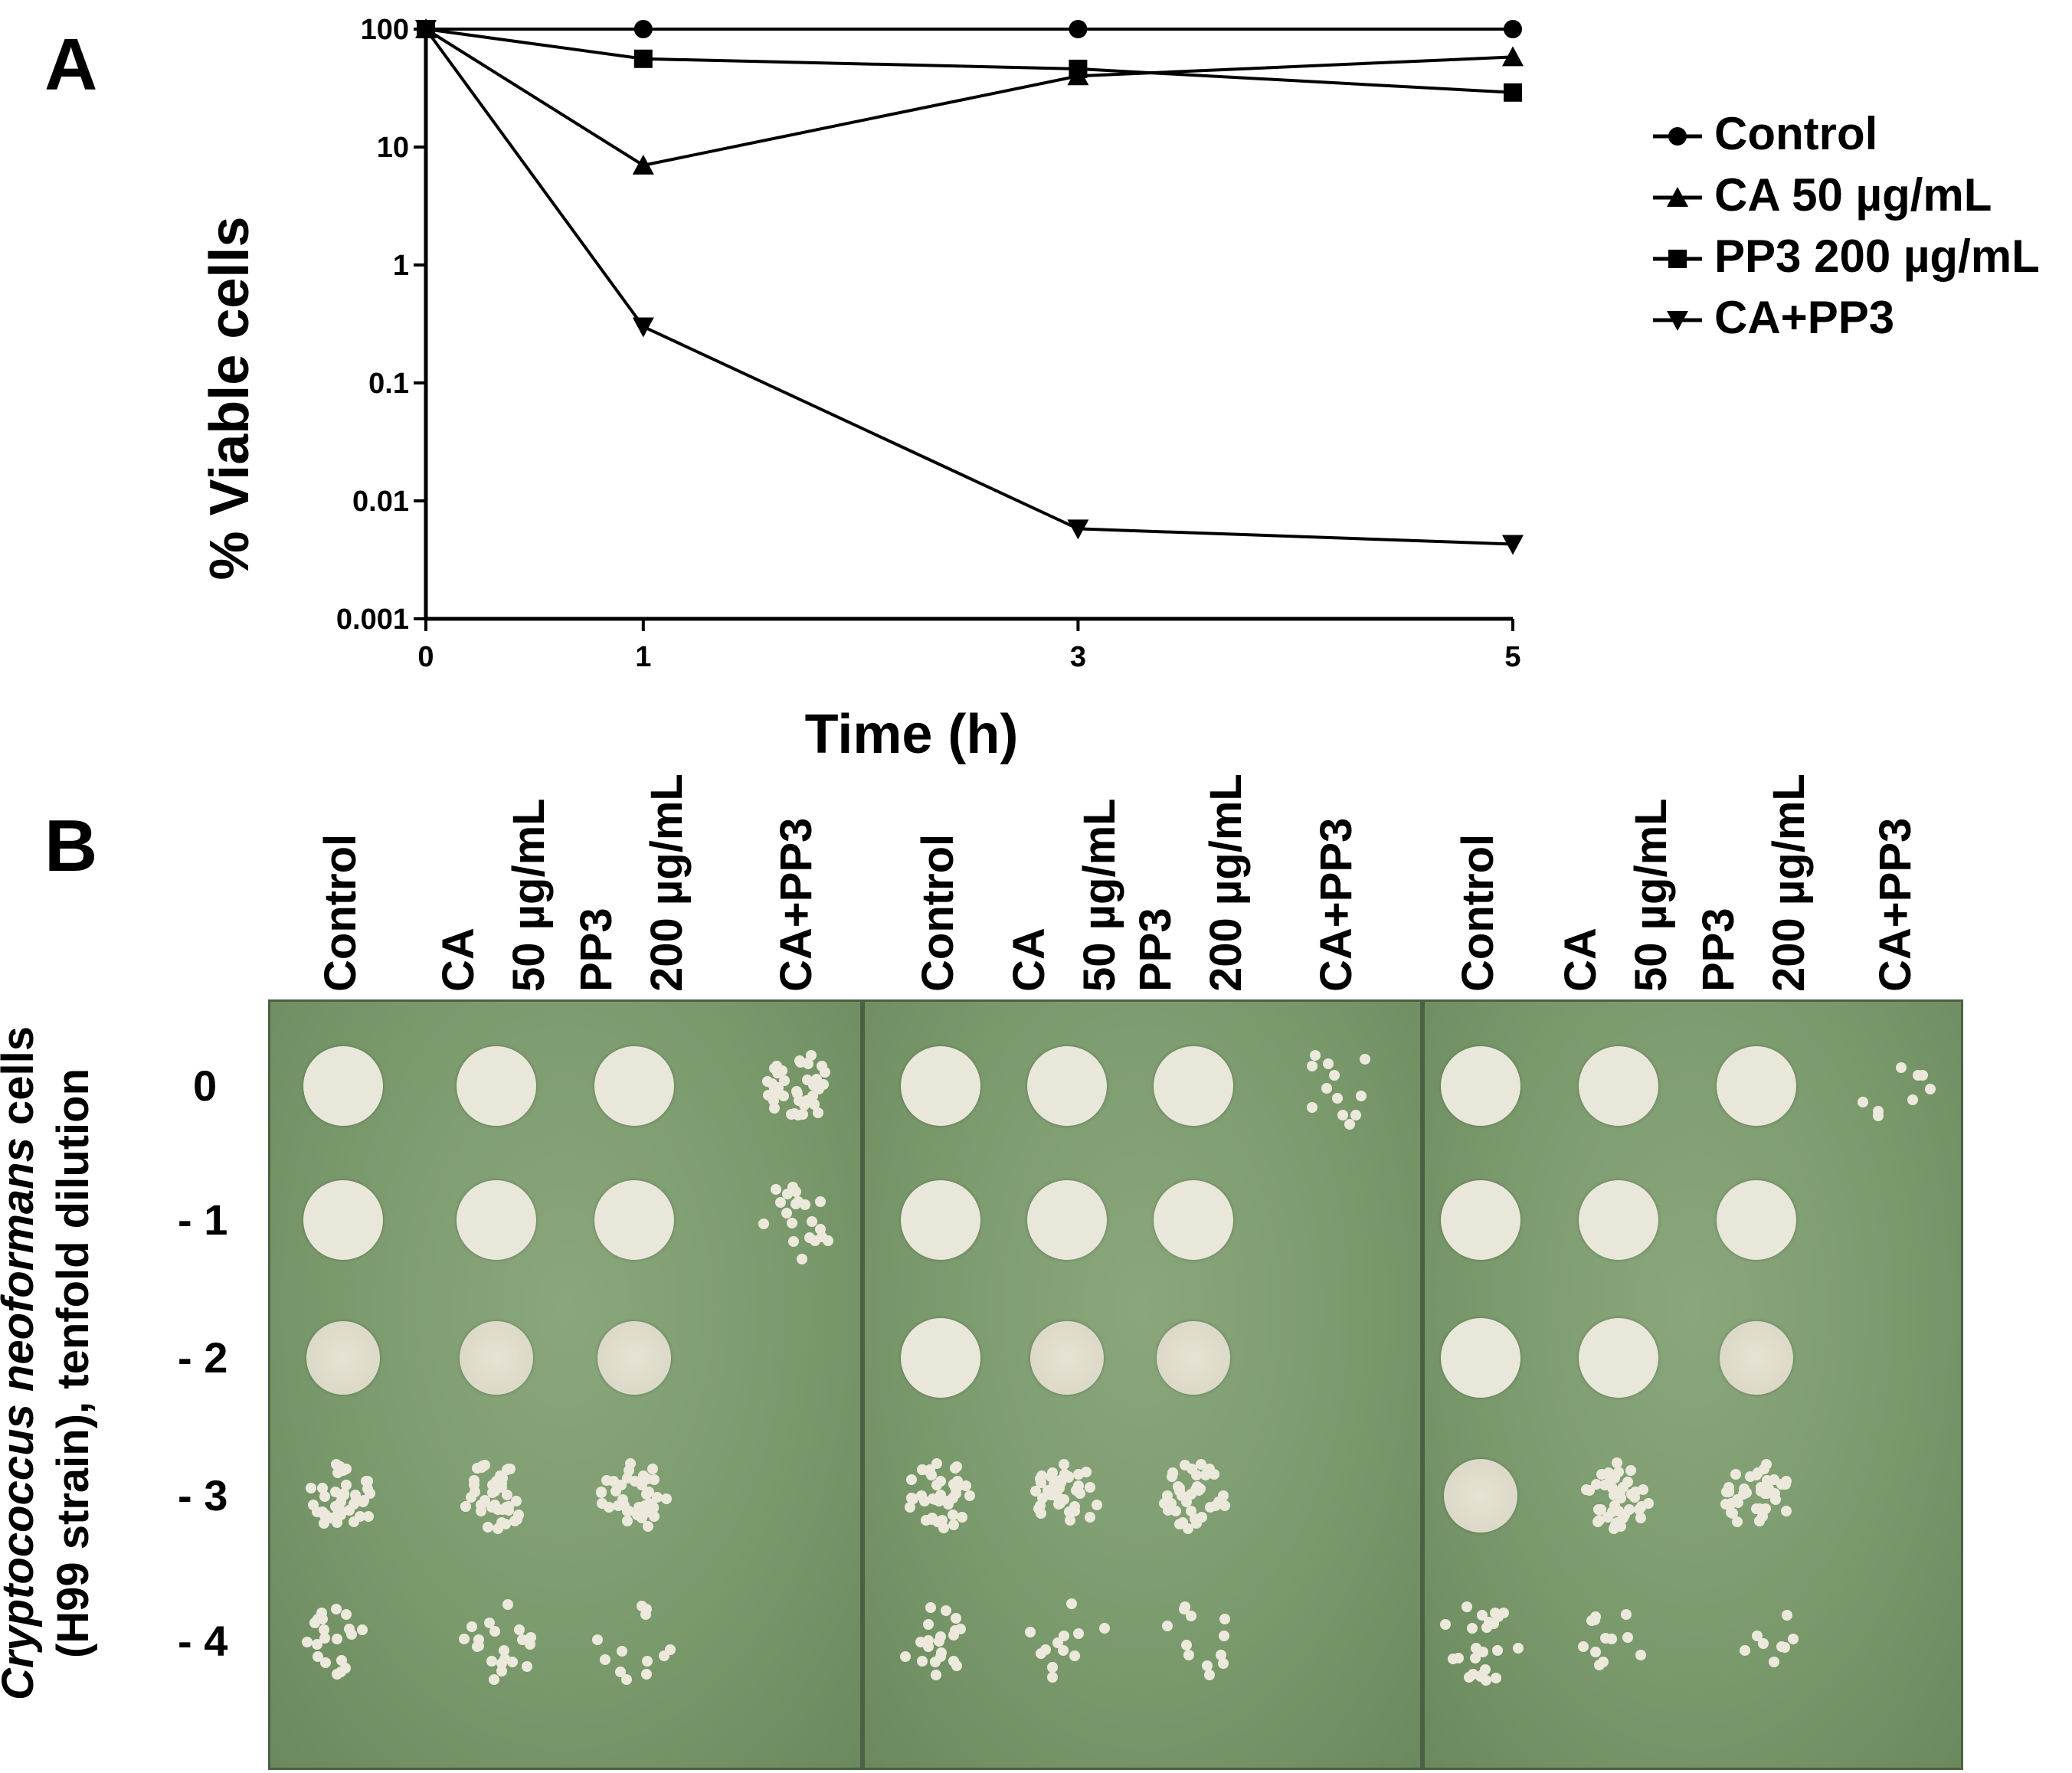 This screenshot has width=2072, height=1773. I want to click on y-tick-label: 0.1, so click(388, 384).